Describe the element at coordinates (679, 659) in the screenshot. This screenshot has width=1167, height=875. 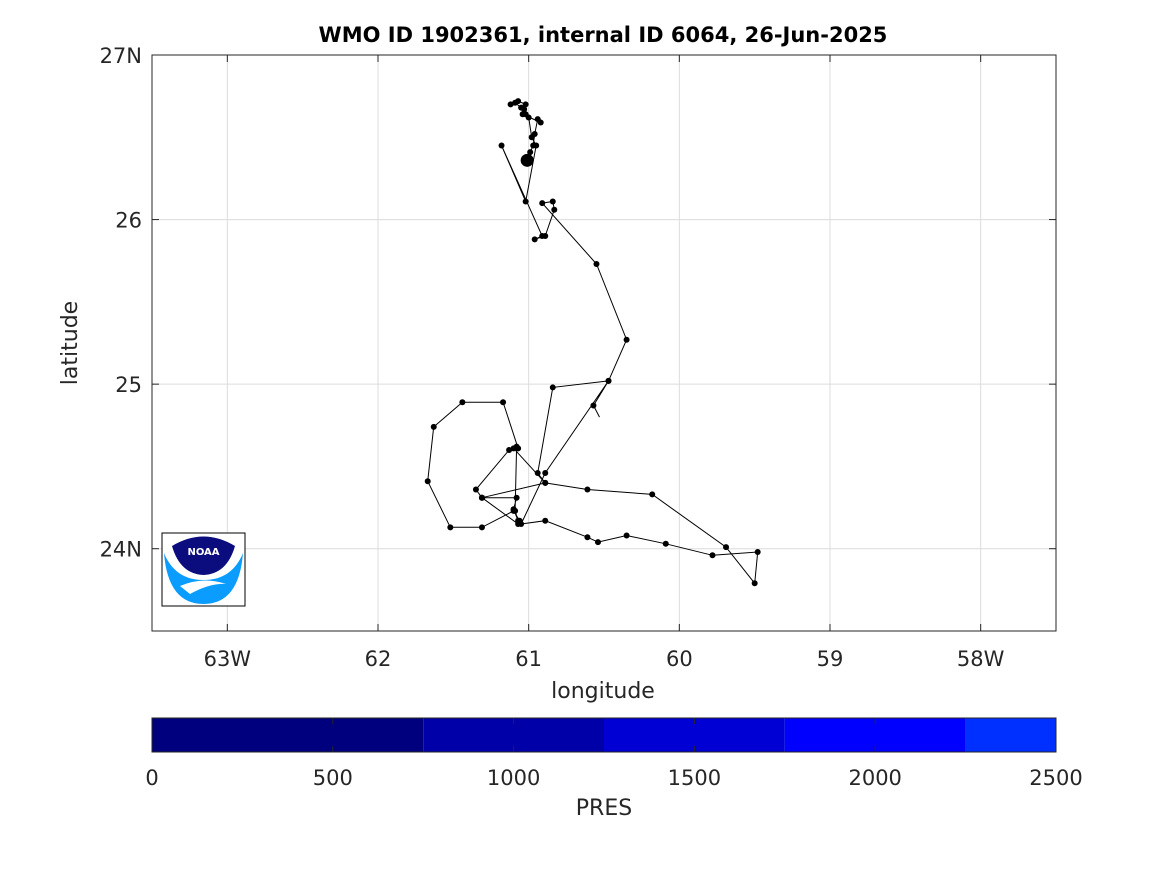
I see `x-tick-label: 60` at that location.